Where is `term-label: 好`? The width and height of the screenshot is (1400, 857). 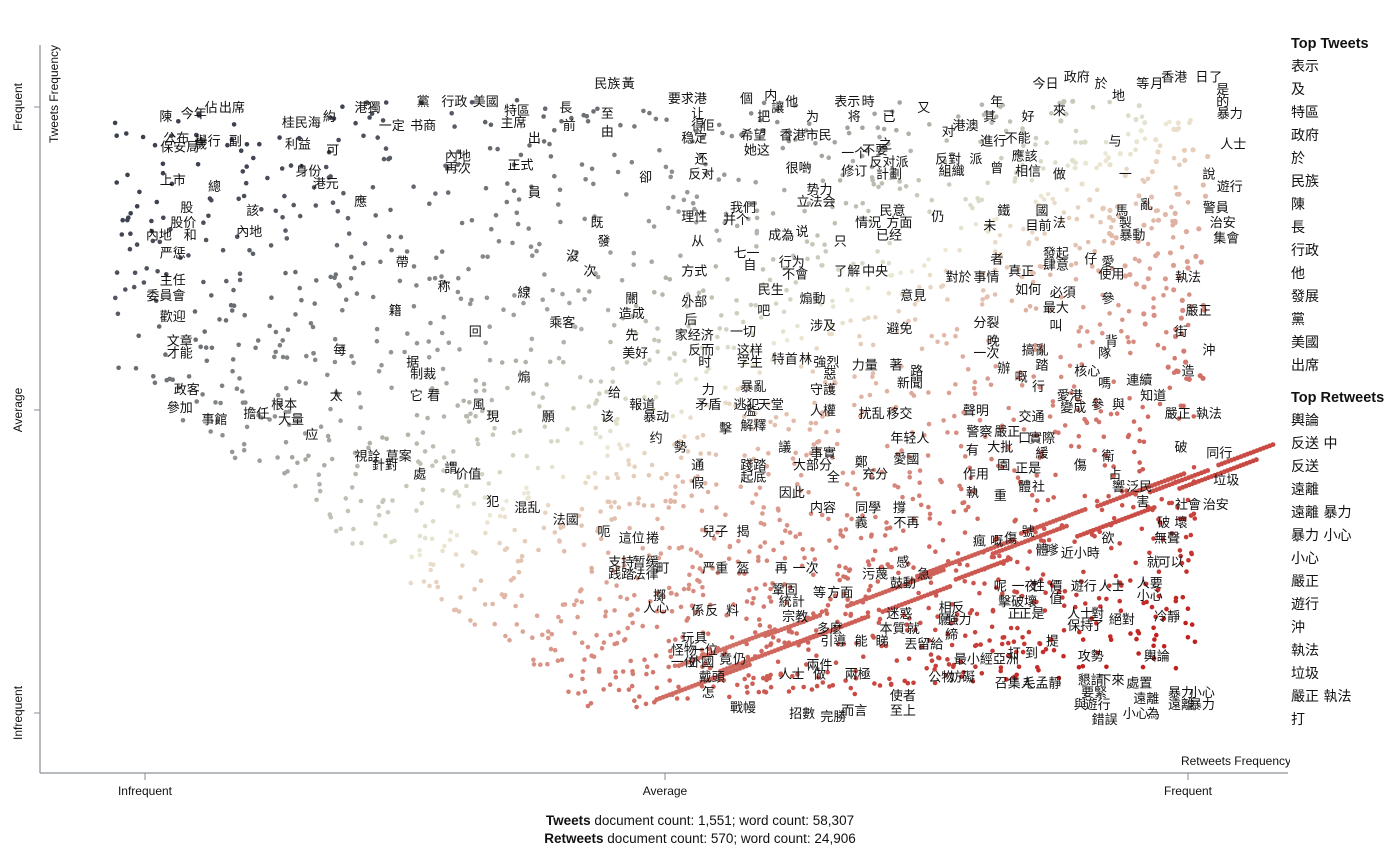
term-label: 好 is located at coordinates (1028, 117).